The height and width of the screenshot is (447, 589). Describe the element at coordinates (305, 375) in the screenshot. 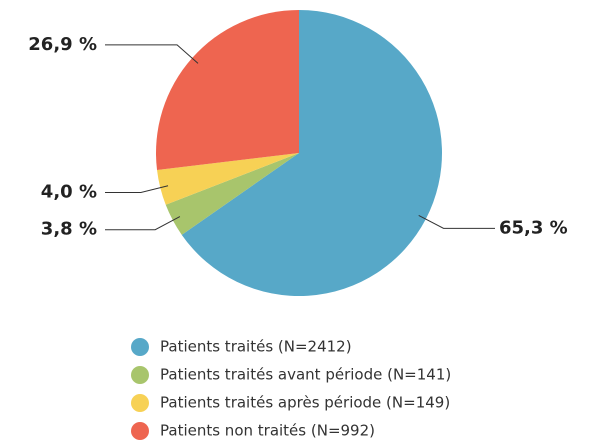

I see `legend-label: Patients traités avant période (N=141)` at that location.